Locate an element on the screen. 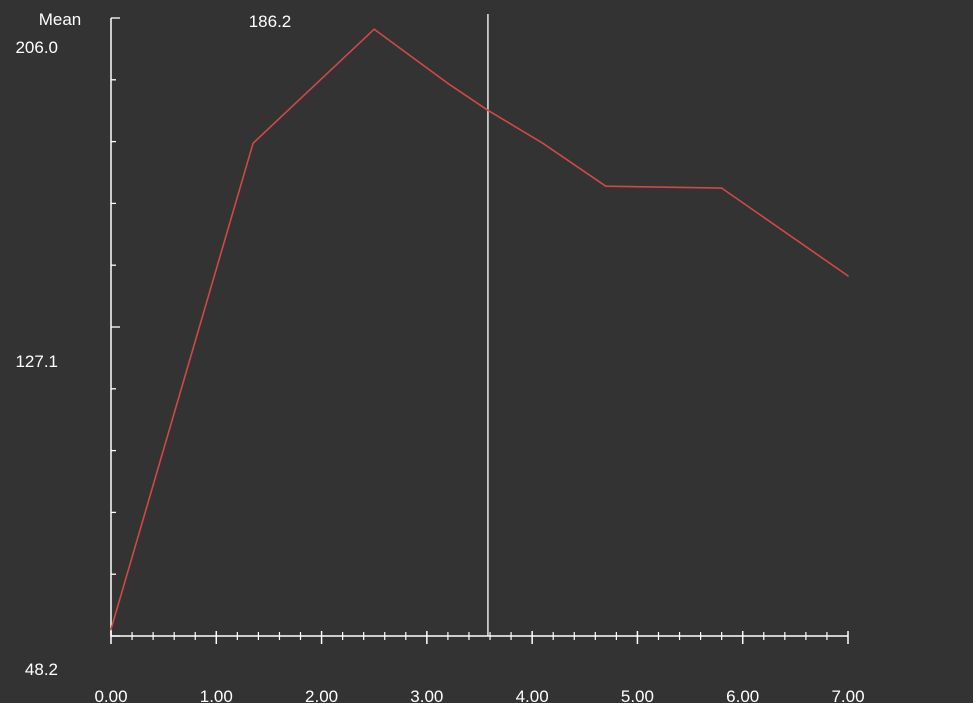 This screenshot has width=973, height=703. x-tick-labels: 0.00 1.00 2.00 3.00 4.00 5.00 6.00 7.00 is located at coordinates (479, 695).